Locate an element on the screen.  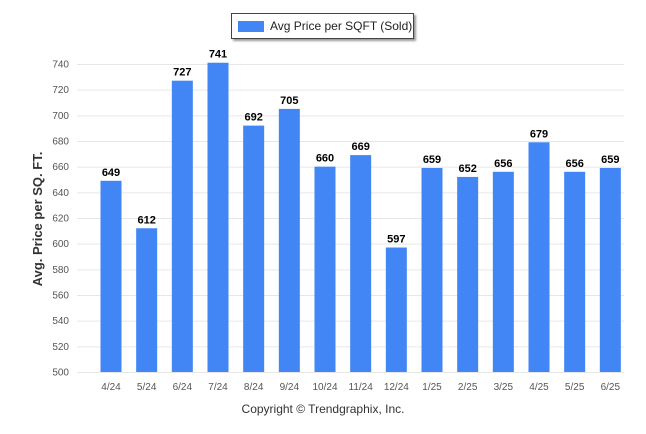
y-tick-label: 580 is located at coordinates (60, 270).